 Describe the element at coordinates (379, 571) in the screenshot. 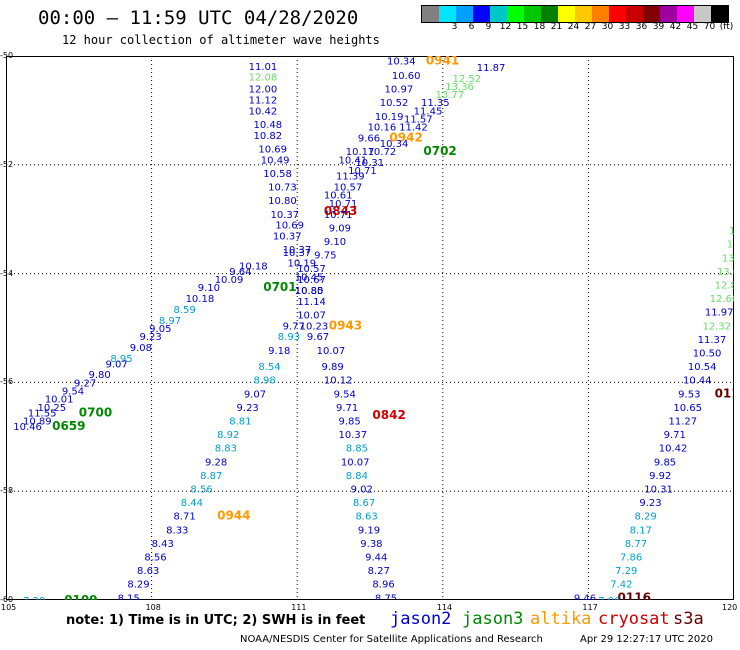

I see `wave-height-value: 8.27` at that location.